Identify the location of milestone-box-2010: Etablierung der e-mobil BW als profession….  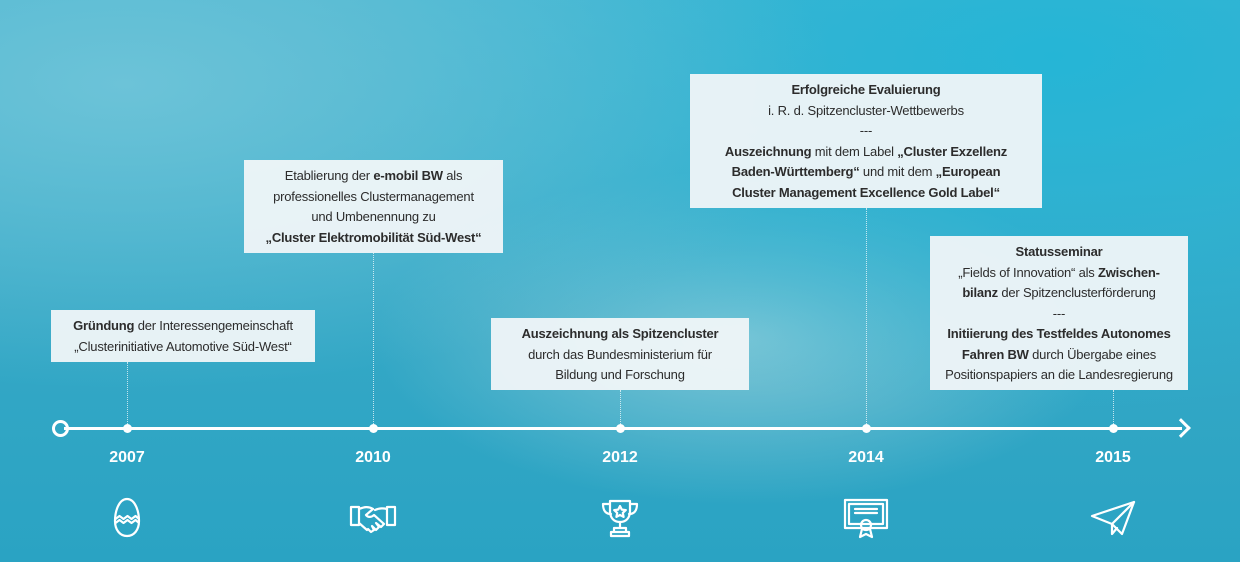
(373, 206).